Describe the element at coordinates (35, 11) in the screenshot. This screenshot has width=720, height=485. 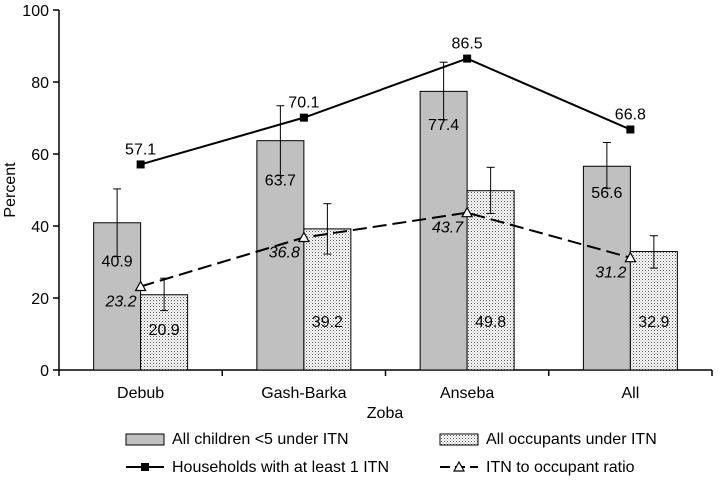
I see `y-tick-label: 100` at that location.